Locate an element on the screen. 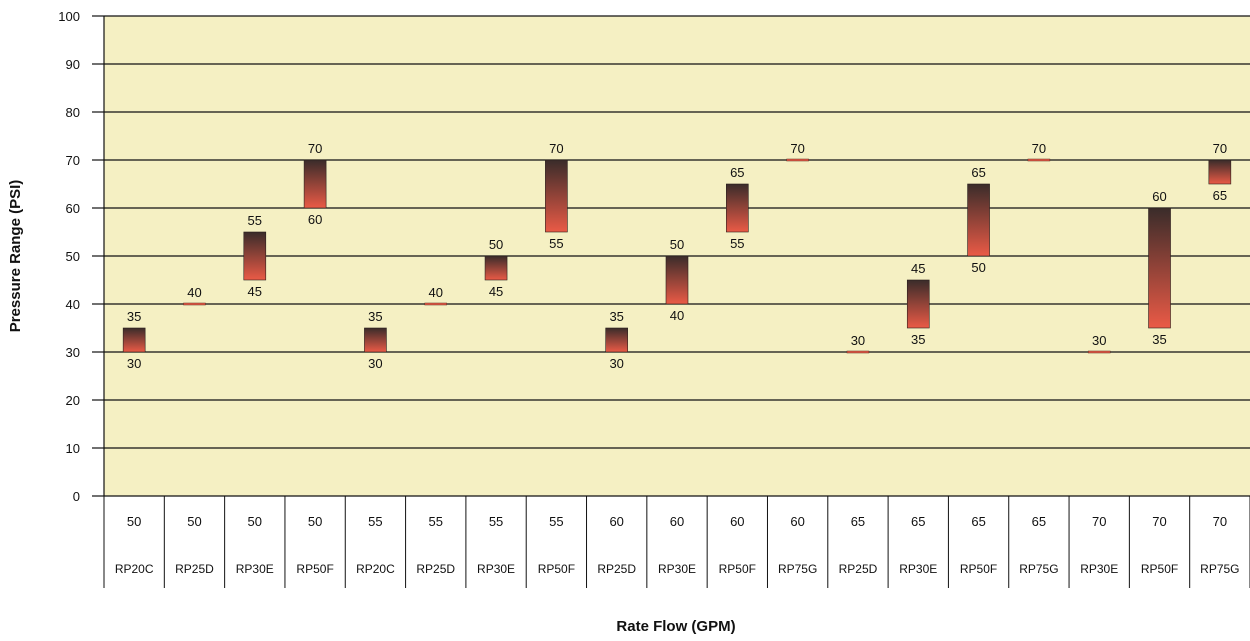 The image size is (1250, 641). y-axis: 0 10 20 30 40 50 60 70 80 90 100 is located at coordinates (81, 256).